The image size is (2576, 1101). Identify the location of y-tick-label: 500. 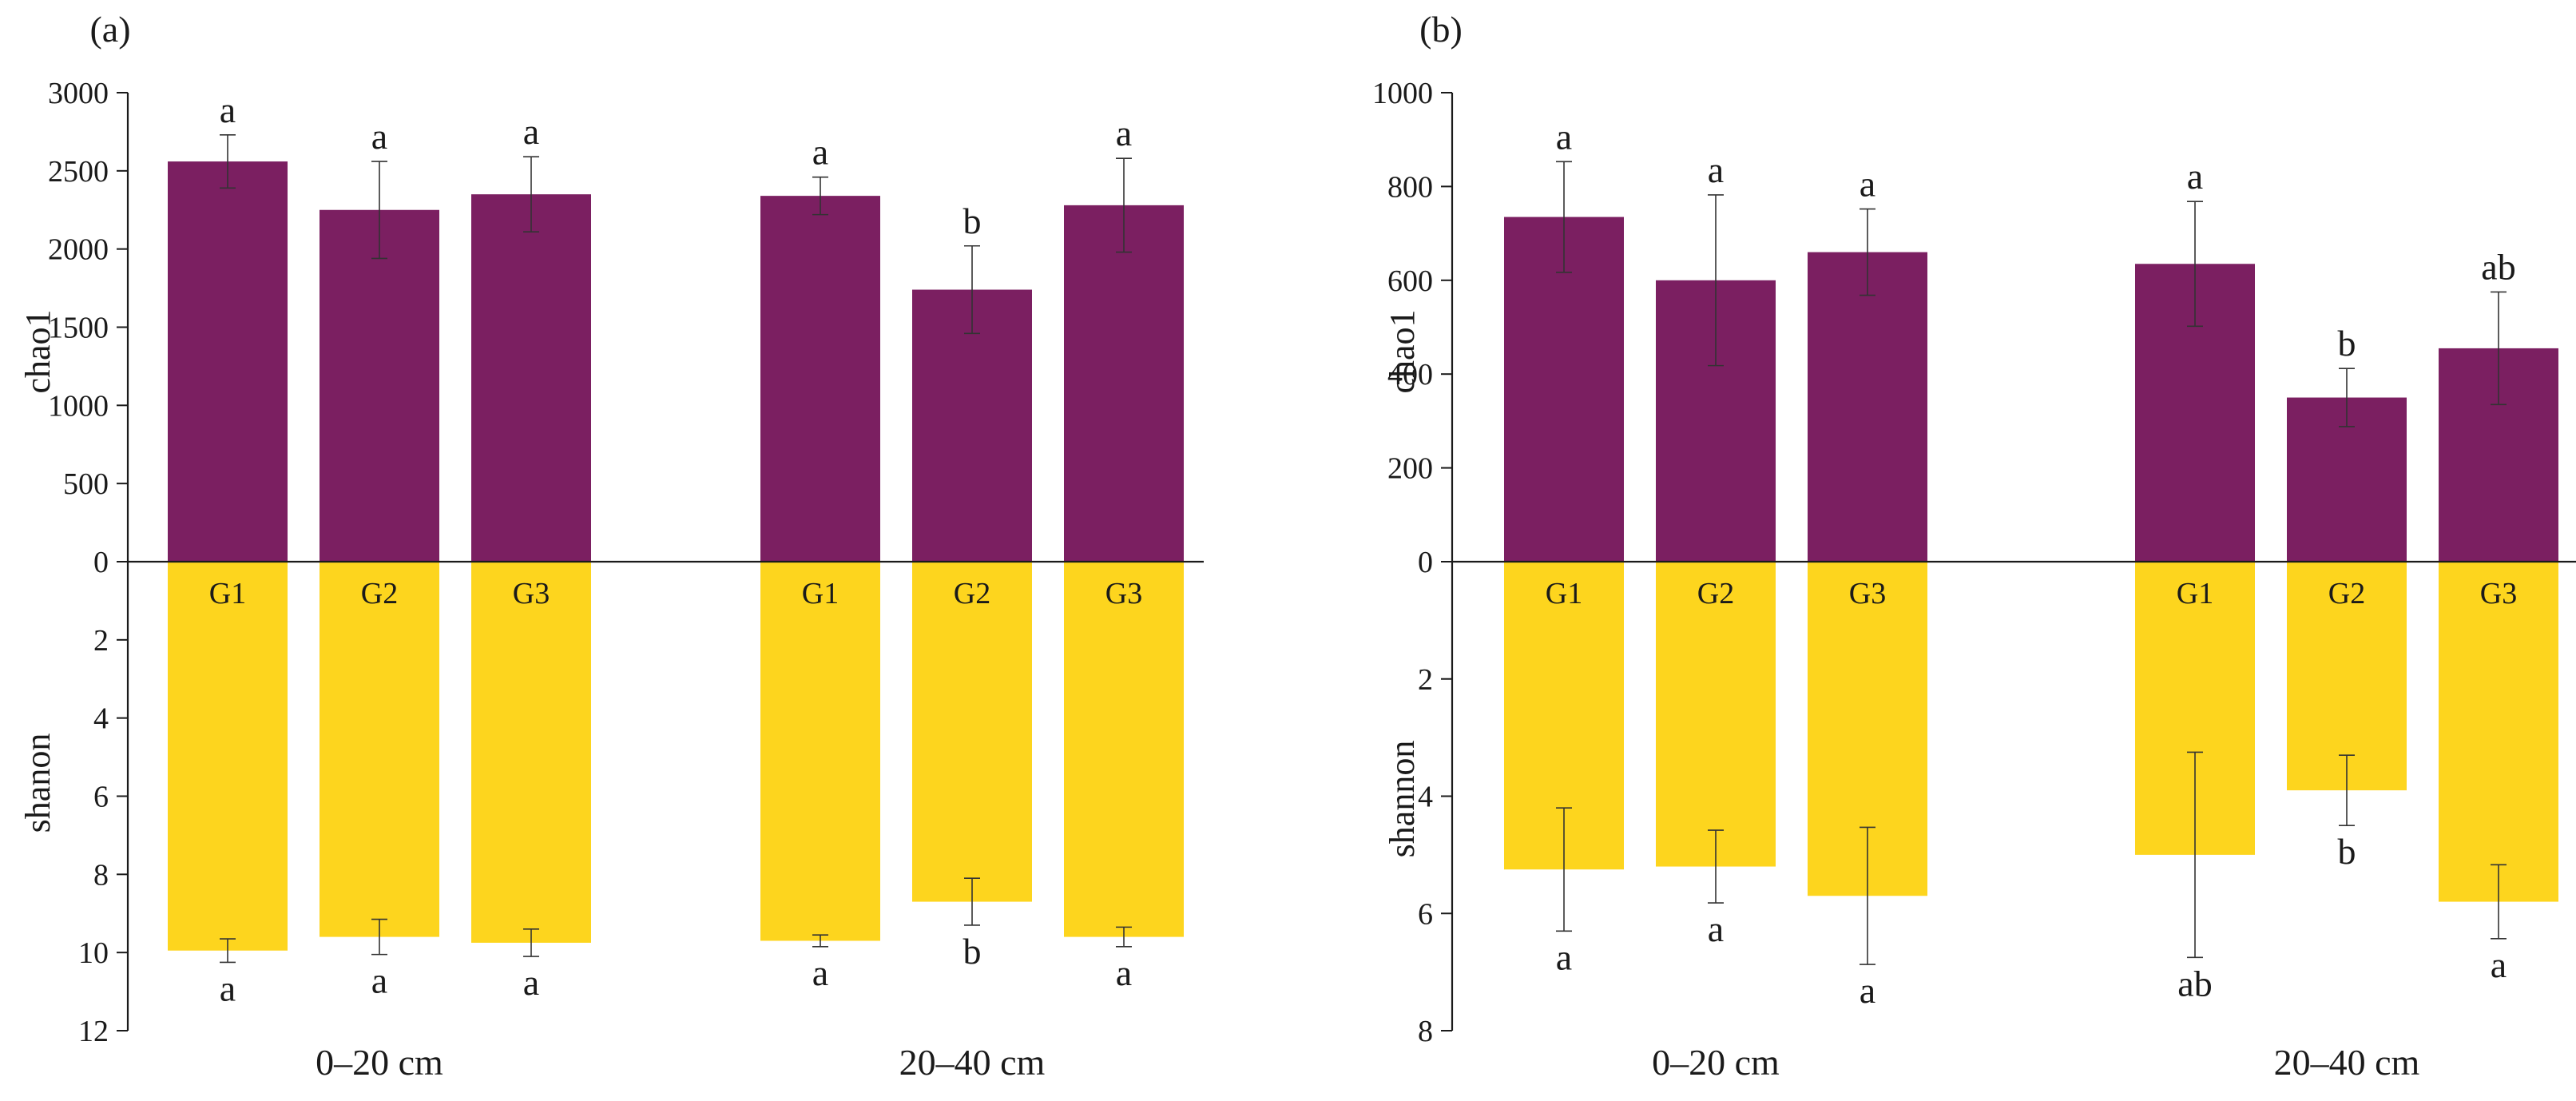
(86, 484).